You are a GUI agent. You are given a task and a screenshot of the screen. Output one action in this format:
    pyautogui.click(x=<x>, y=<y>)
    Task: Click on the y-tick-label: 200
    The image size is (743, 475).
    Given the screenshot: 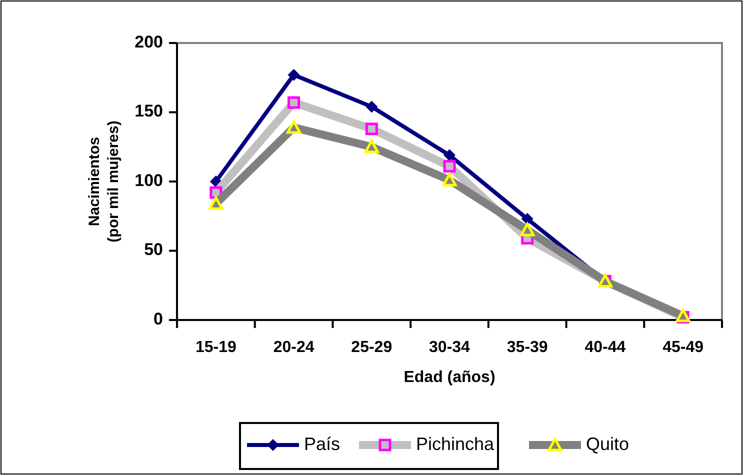 What is the action you would take?
    pyautogui.click(x=148, y=42)
    